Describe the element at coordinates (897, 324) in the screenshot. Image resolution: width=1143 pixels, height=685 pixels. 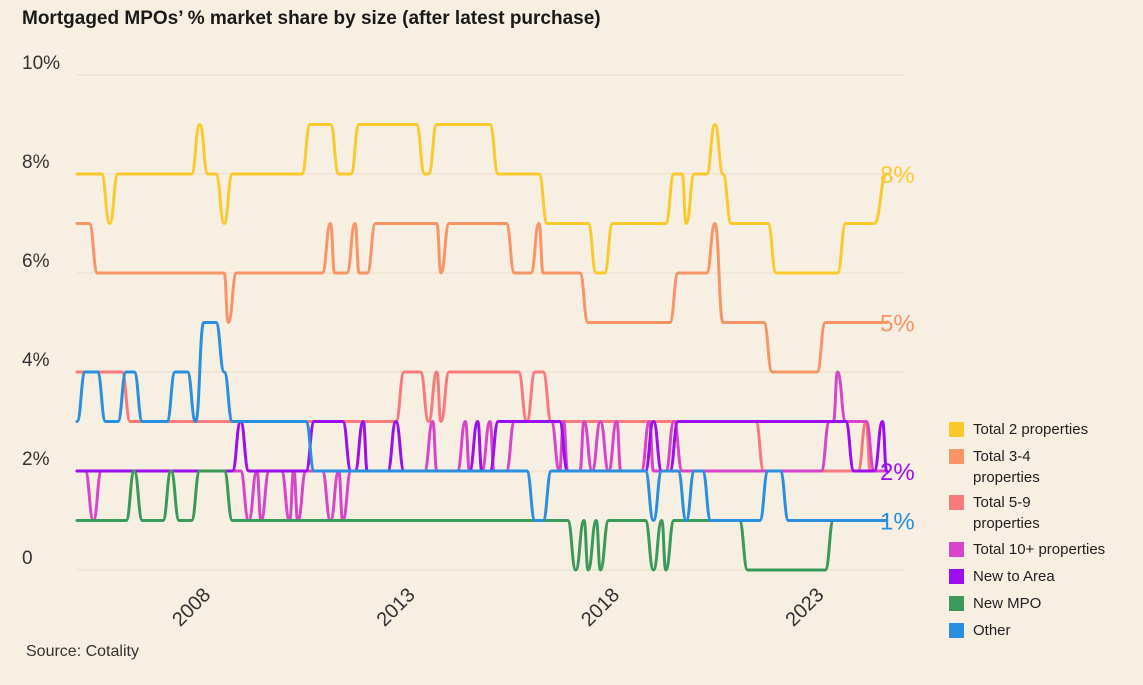
I see `end-label-total-3-4-properties: 5%` at that location.